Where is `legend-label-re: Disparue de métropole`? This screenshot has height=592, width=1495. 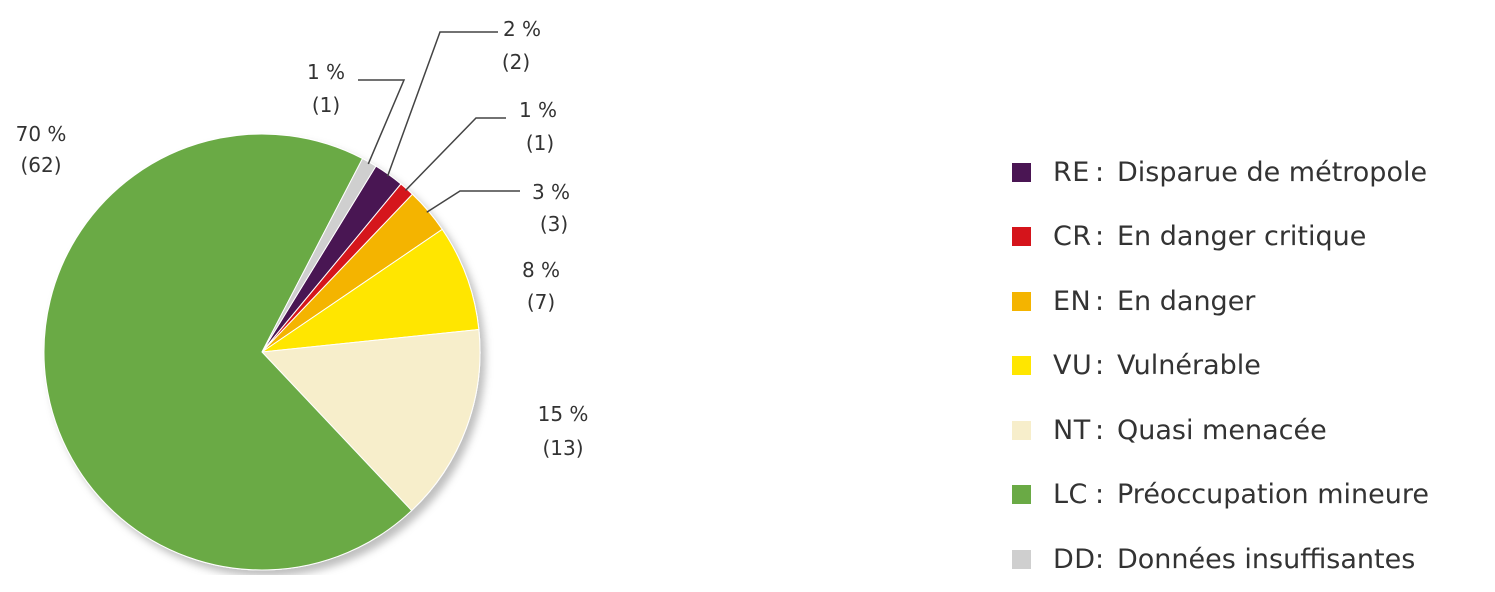 legend-label-re: Disparue de métropole is located at coordinates (1272, 172).